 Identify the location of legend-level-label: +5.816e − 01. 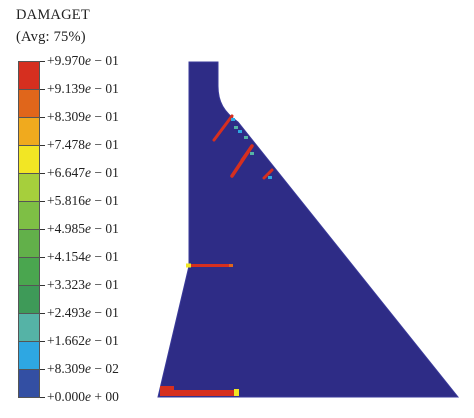
(83, 200).